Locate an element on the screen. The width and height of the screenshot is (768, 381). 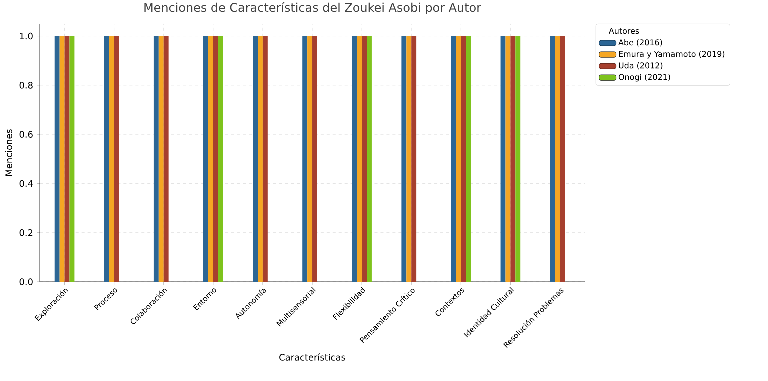
y-tick-label: 0.2 is located at coordinates (26, 232).